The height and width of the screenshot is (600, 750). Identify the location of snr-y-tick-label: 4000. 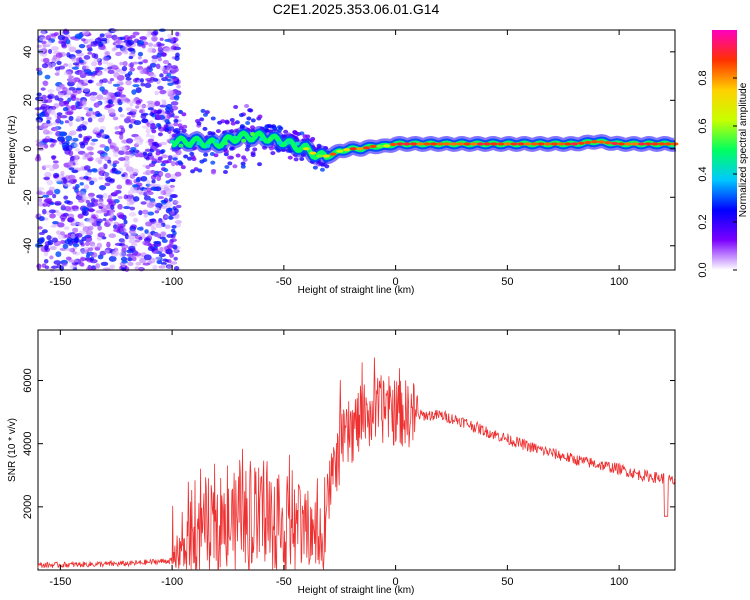
(28, 443).